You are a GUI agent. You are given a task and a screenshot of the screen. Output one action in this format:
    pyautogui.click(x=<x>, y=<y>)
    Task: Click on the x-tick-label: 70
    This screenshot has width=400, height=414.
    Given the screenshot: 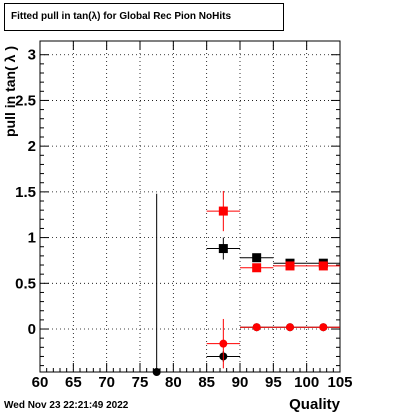 What is the action you would take?
    pyautogui.click(x=106, y=382)
    